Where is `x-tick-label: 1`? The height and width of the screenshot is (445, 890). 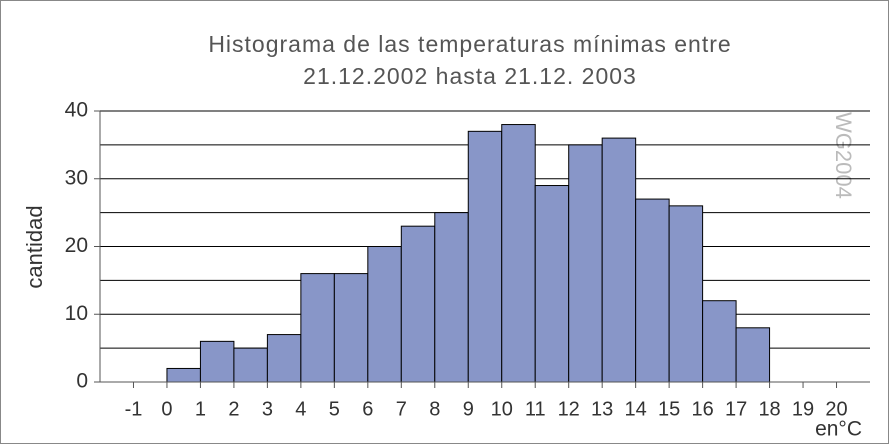
x-tick-label: 1 is located at coordinates (200, 409).